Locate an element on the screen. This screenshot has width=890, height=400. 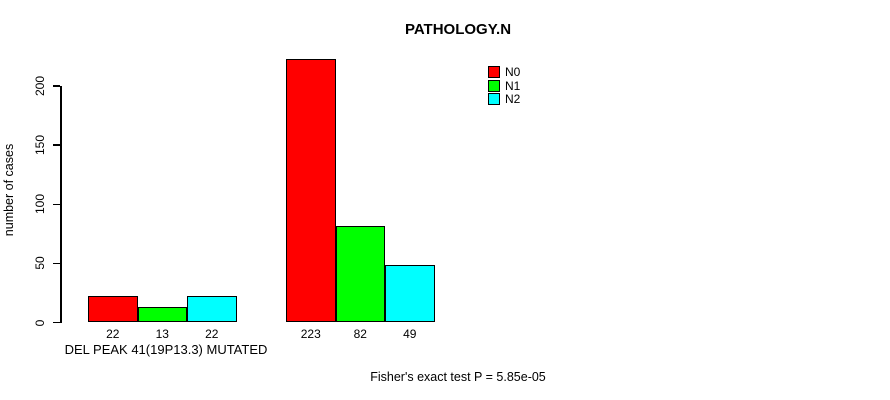
bar-n1-group2 is located at coordinates (360, 274).